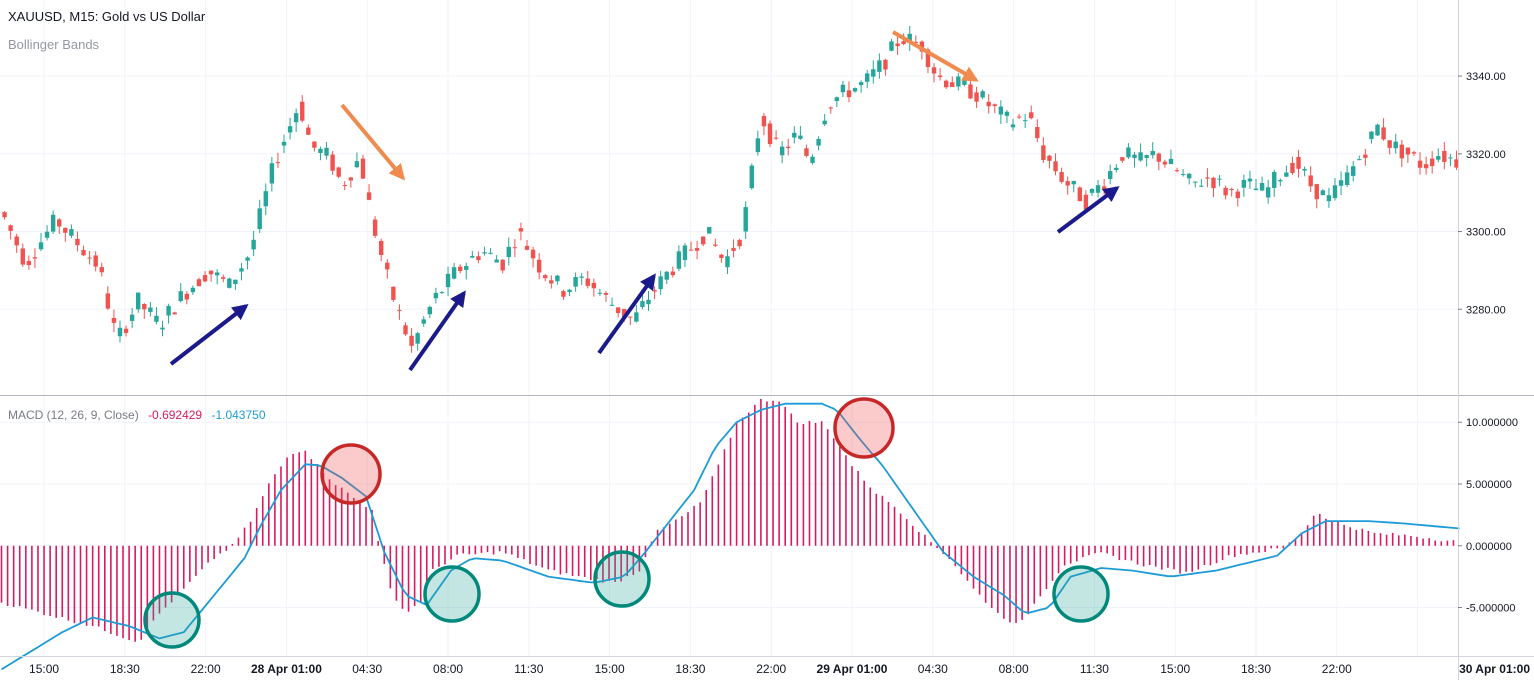  What do you see at coordinates (626, 314) in the screenshot?
I see `buy-arrow-up` at bounding box center [626, 314].